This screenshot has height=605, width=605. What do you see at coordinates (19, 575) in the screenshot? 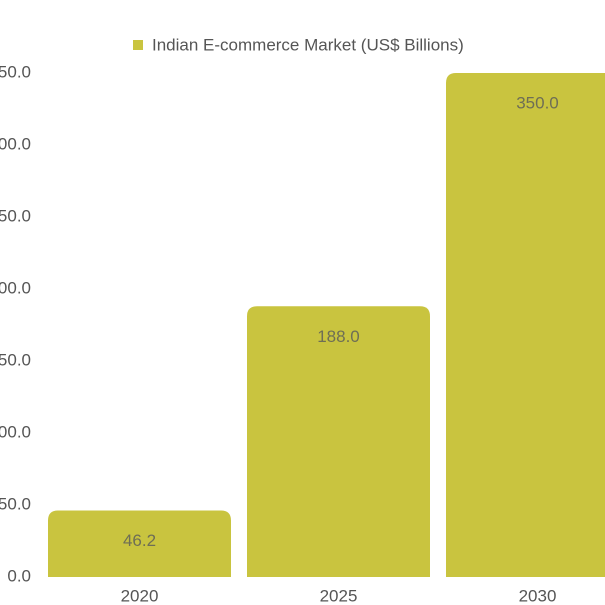
I see `y-tick-label: 0.0` at bounding box center [19, 575].